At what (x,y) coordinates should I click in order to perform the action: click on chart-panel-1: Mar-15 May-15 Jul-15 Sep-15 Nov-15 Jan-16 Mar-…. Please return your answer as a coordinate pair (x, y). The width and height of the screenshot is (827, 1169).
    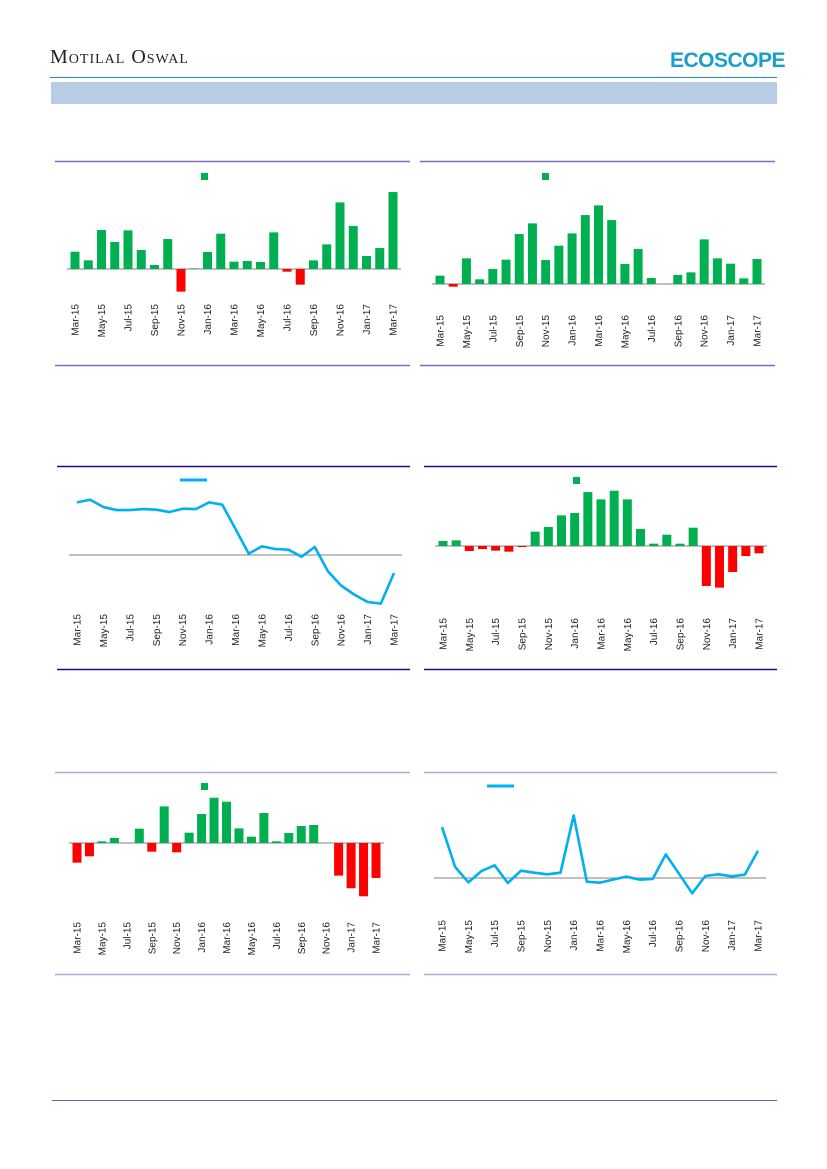
    Looking at the image, I should click on (232, 263).